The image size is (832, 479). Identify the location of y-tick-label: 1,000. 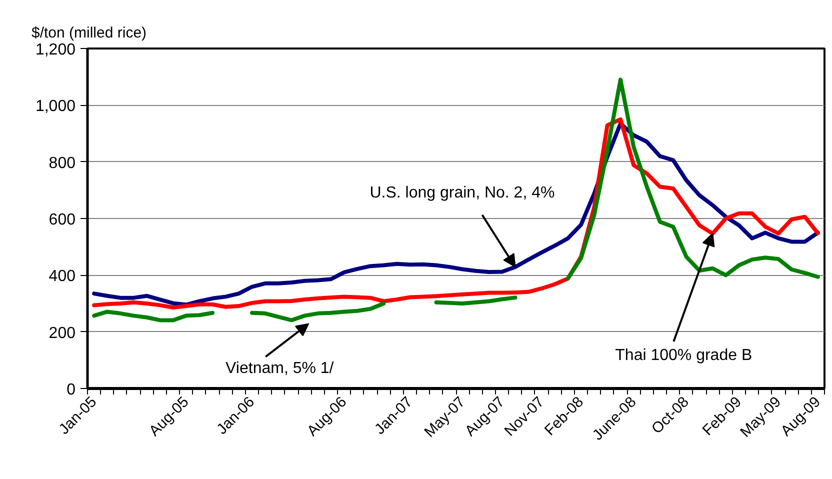
(55, 107).